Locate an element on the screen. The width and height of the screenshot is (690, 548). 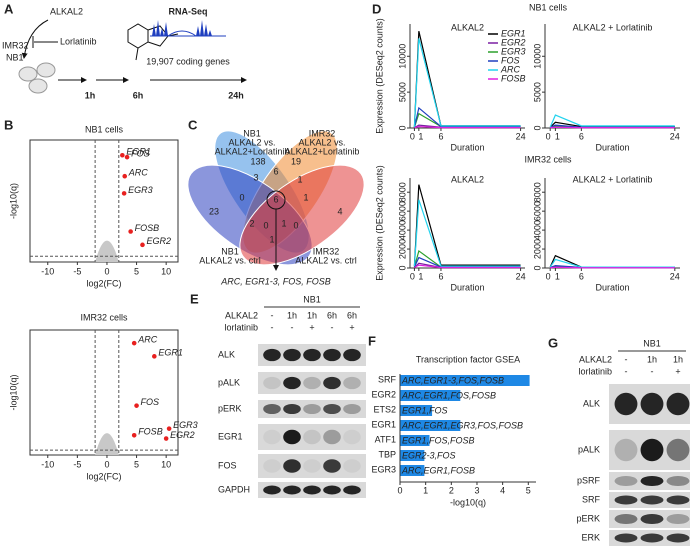
treatment-label: lorlatinib is located at coordinates (595, 371).